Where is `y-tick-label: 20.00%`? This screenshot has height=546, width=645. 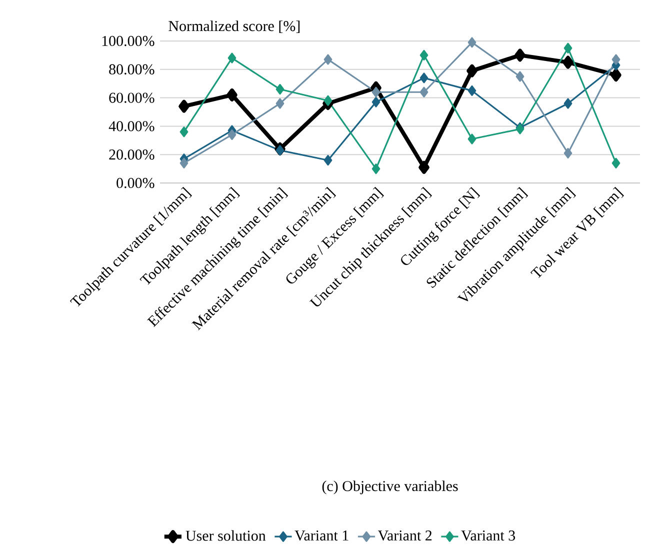
y-tick-label: 20.00% is located at coordinates (131, 155).